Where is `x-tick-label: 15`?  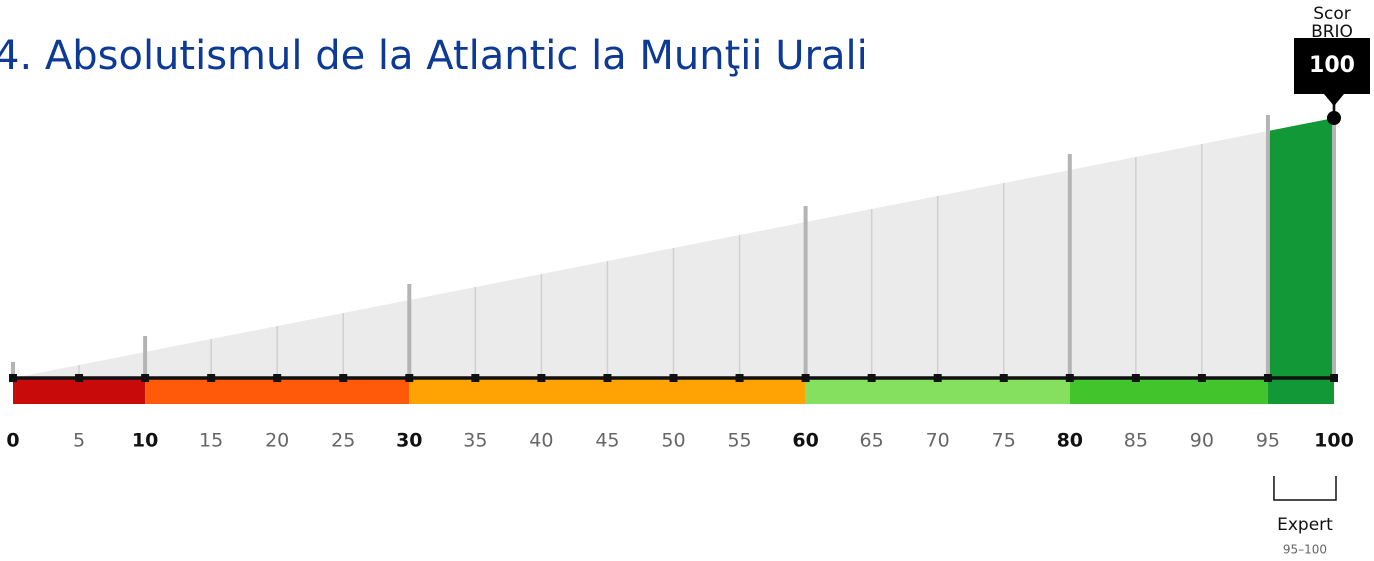 x-tick-label: 15 is located at coordinates (211, 441).